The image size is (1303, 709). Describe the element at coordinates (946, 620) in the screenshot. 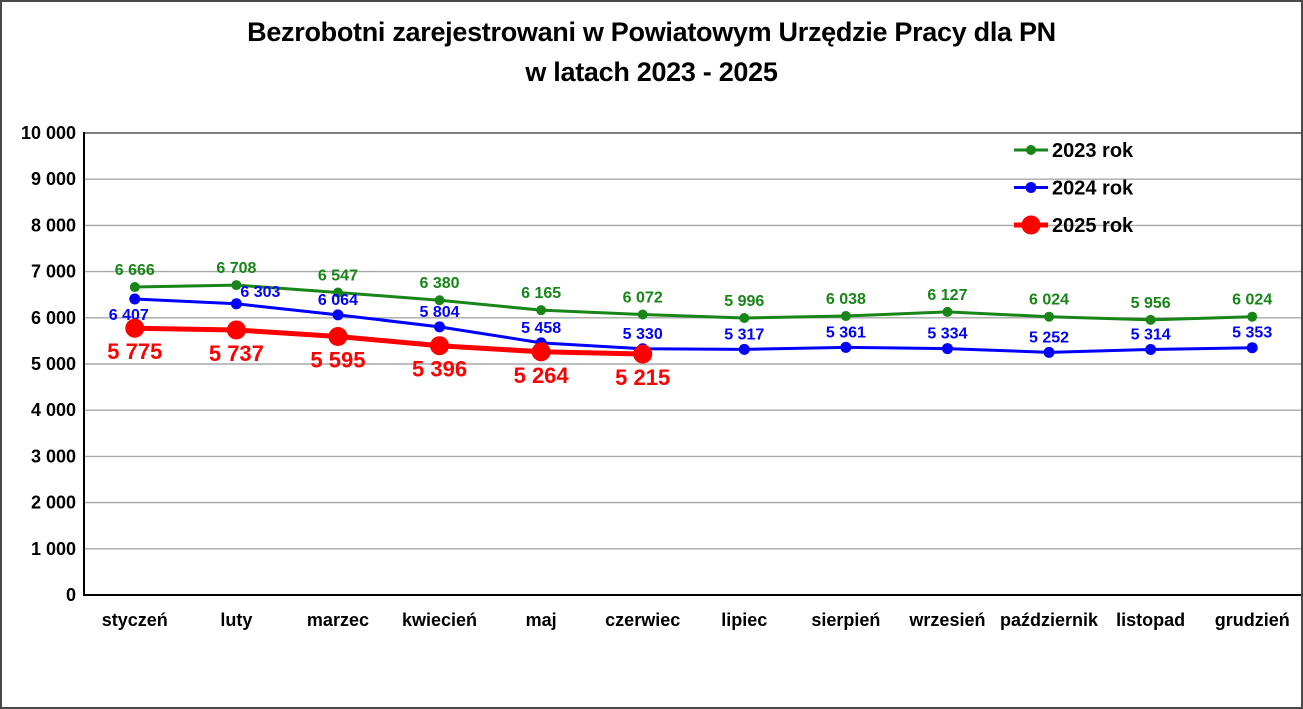

I see `x-category-label: wrzesień` at that location.